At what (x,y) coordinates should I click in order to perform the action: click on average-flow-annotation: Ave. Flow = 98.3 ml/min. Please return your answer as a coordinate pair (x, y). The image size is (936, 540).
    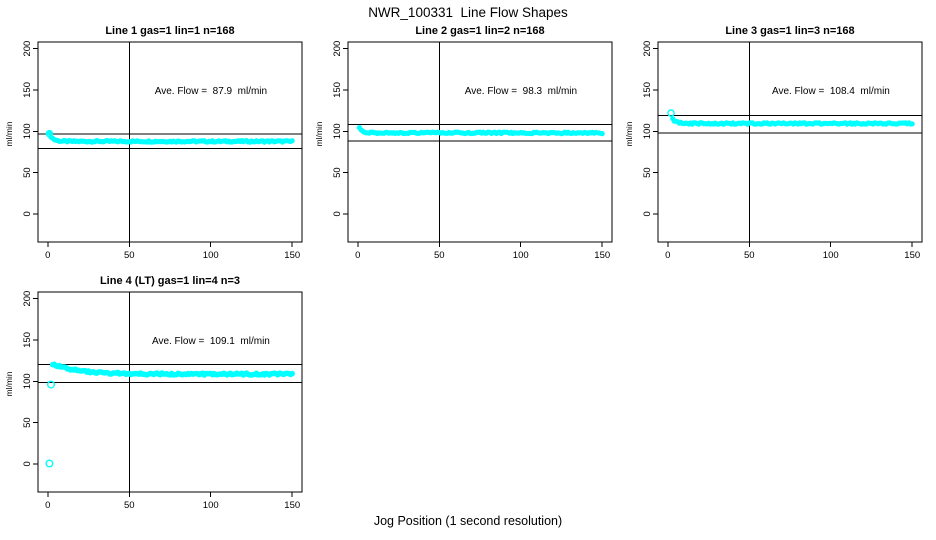
    Looking at the image, I should click on (521, 91).